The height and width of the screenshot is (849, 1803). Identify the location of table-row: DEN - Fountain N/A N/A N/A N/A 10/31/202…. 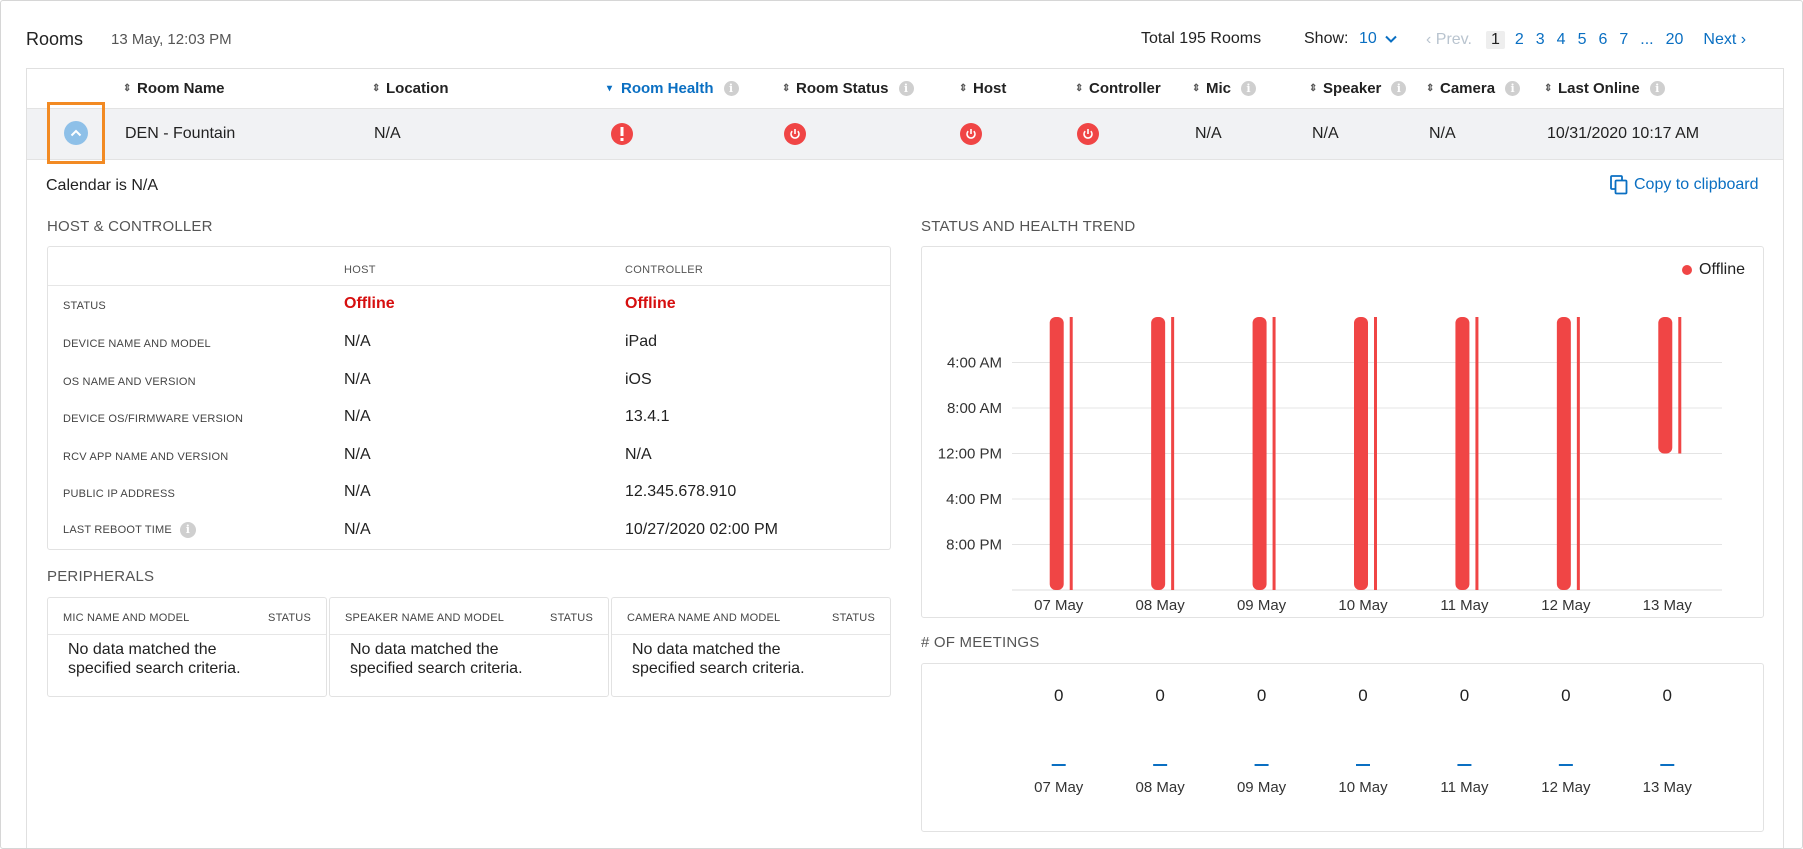
(905, 133).